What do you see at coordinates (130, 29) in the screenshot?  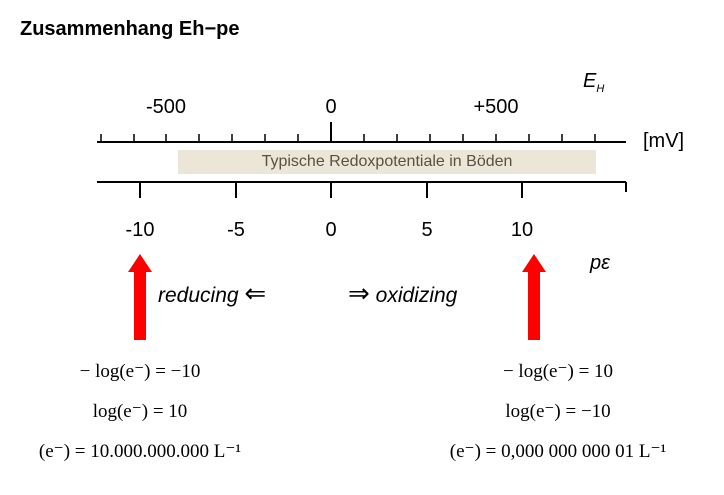 I see `diagram-title: Zusammenhang Eh−pe` at bounding box center [130, 29].